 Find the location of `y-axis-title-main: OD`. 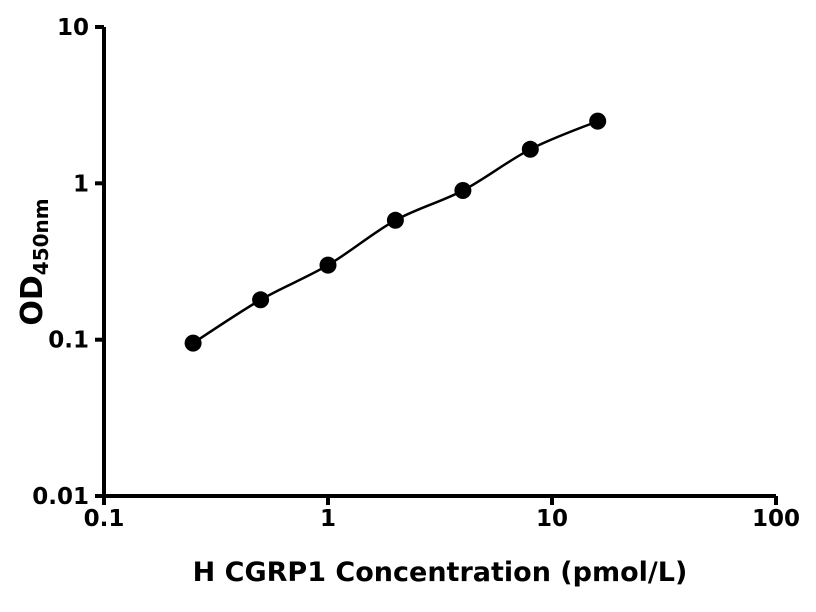

y-axis-title-main: OD is located at coordinates (32, 300).